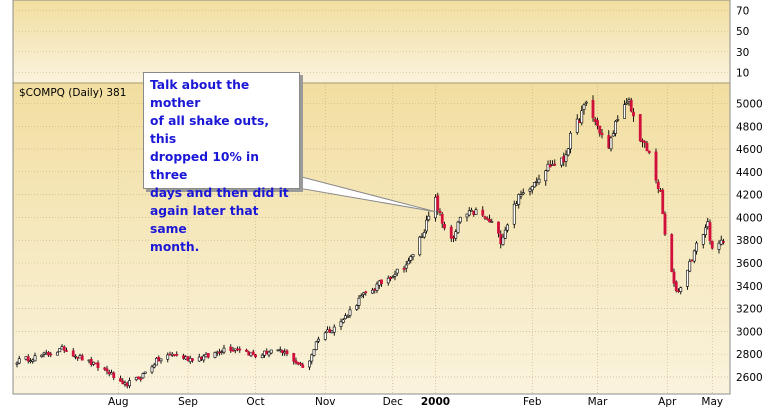  Describe the element at coordinates (742, 32) in the screenshot. I see `indicator-tick-label: 50` at that location.